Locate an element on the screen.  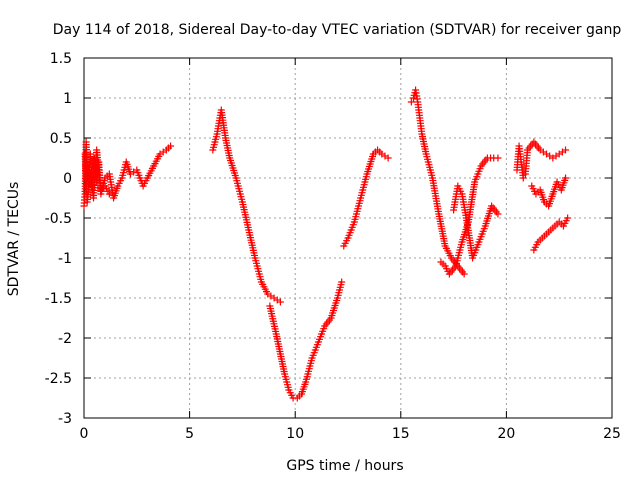
x-tick-label: 20 is located at coordinates (506, 434).